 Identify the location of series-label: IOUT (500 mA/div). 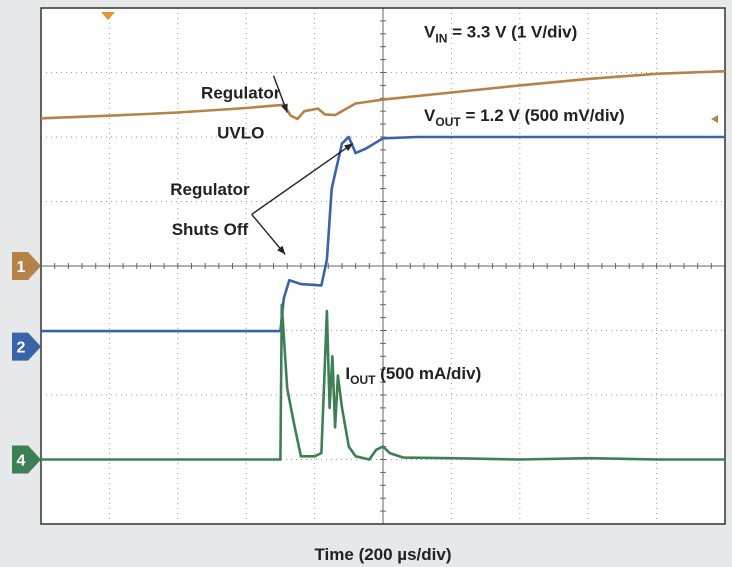
(413, 375).